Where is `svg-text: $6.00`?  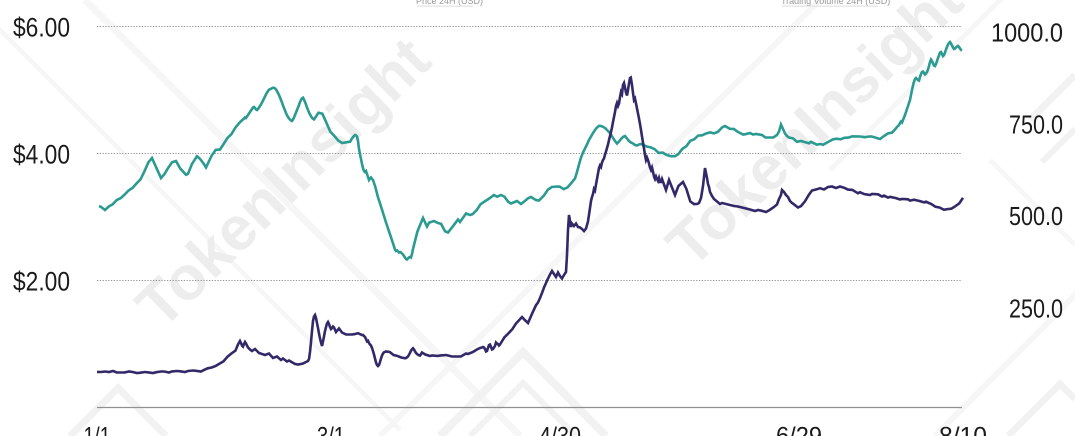 svg-text: $6.00 is located at coordinates (41, 27).